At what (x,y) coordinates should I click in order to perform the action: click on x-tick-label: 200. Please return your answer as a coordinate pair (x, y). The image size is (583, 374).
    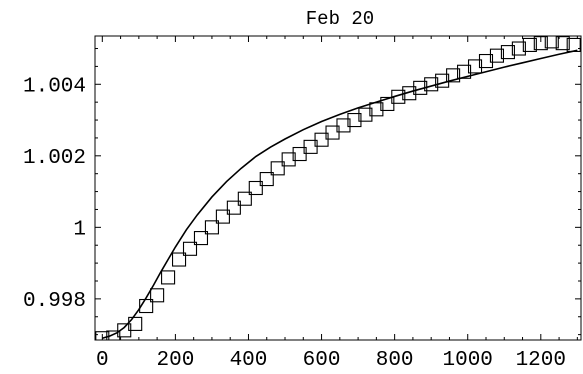
    Looking at the image, I should click on (175, 360).